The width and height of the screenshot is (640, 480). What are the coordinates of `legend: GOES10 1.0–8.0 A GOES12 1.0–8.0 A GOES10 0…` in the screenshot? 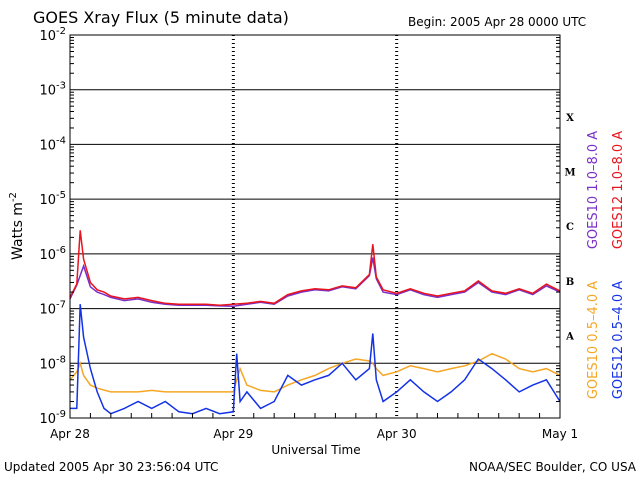 It's located at (606, 265).